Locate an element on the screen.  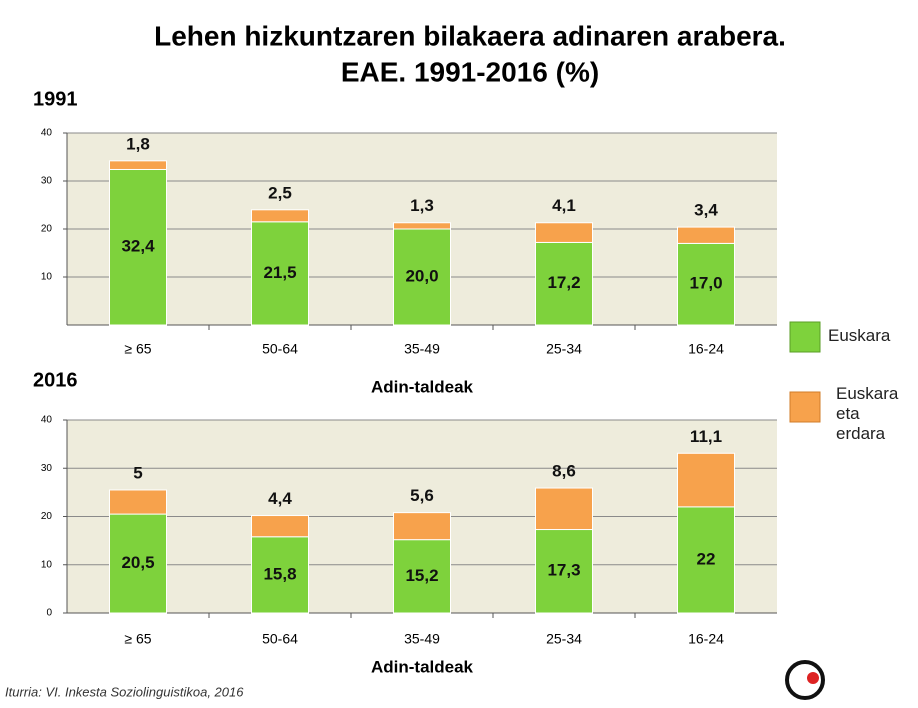
data-label: 4,4 is located at coordinates (280, 498).